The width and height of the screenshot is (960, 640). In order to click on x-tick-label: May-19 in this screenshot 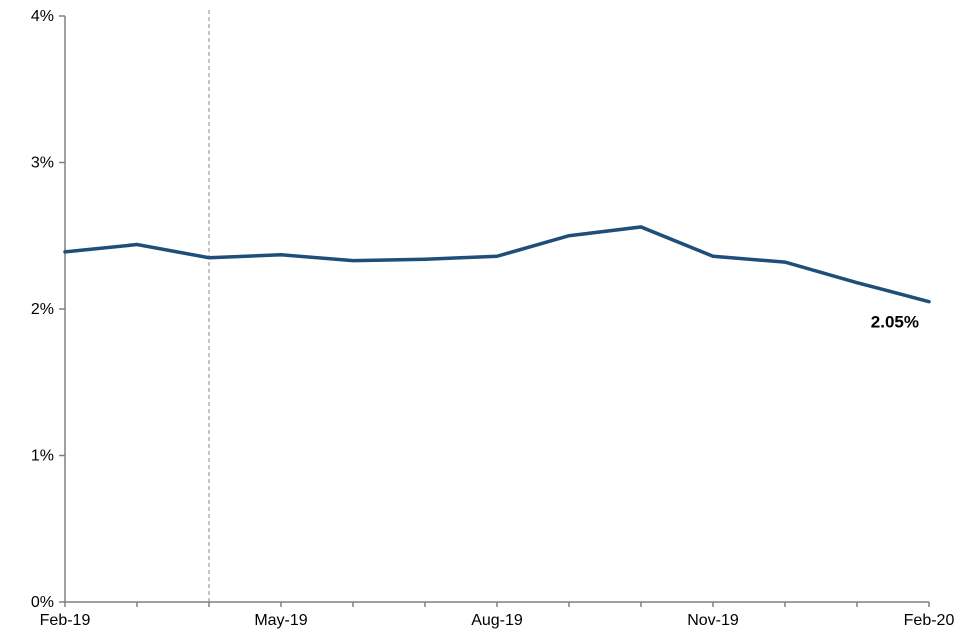, I will do `click(280, 620)`.